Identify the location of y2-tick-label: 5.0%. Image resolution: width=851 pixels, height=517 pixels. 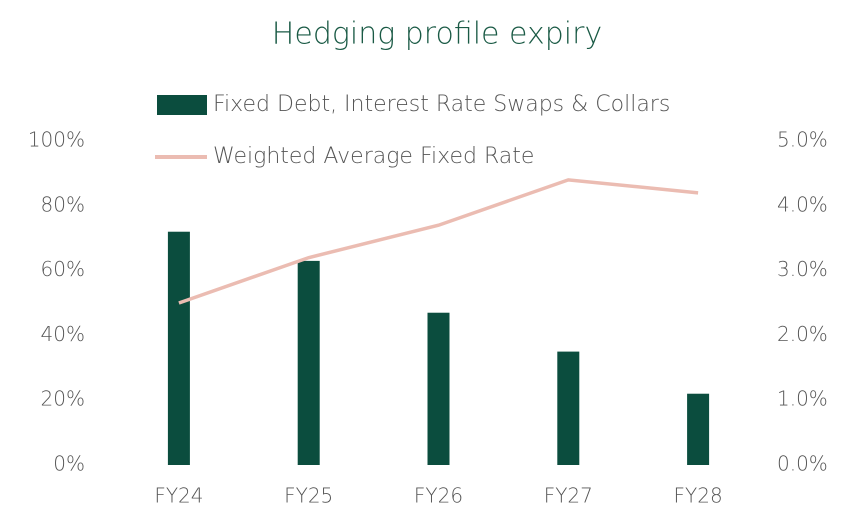
(802, 140).